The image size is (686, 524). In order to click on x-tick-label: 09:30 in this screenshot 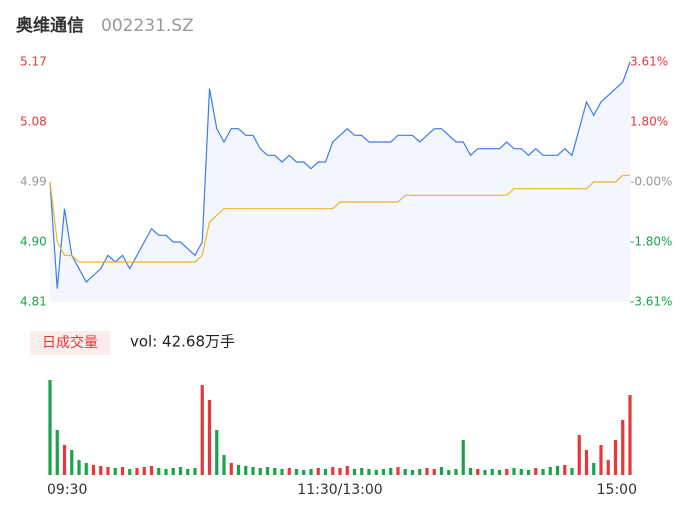, I will do `click(67, 490)`.